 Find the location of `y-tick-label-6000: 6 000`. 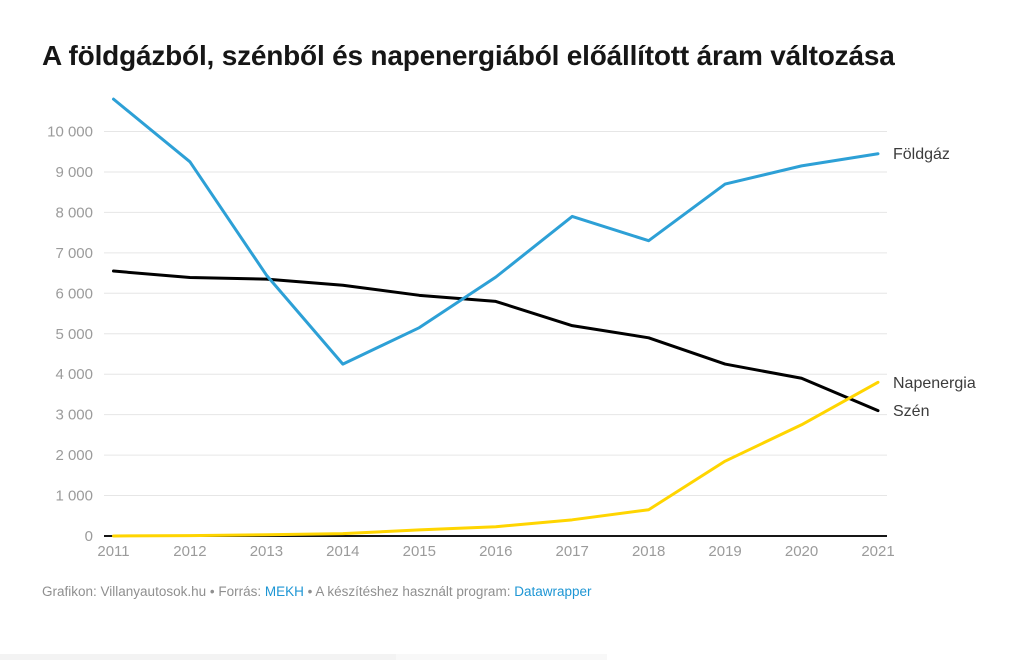

y-tick-label-6000: 6 000 is located at coordinates (74, 293).